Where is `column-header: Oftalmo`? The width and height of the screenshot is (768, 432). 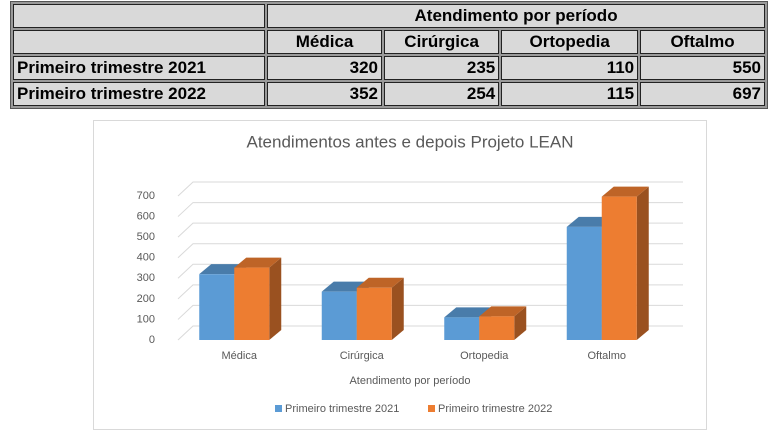
column-header: Oftalmo is located at coordinates (702, 42).